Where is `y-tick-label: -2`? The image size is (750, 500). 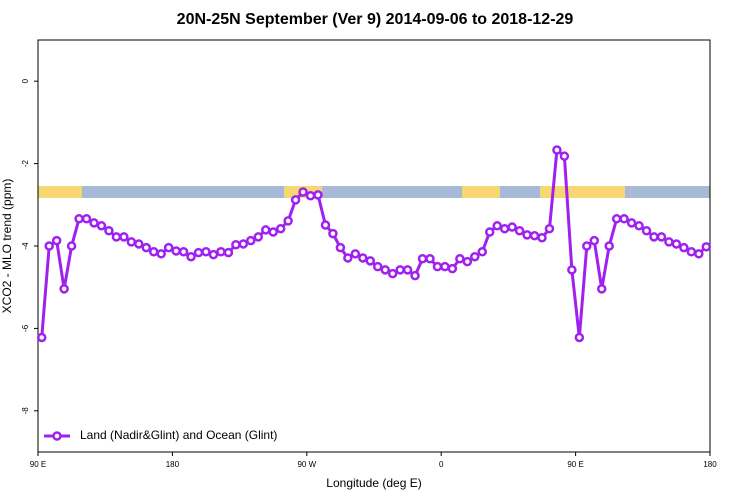
y-tick-label: -2 is located at coordinates (25, 163).